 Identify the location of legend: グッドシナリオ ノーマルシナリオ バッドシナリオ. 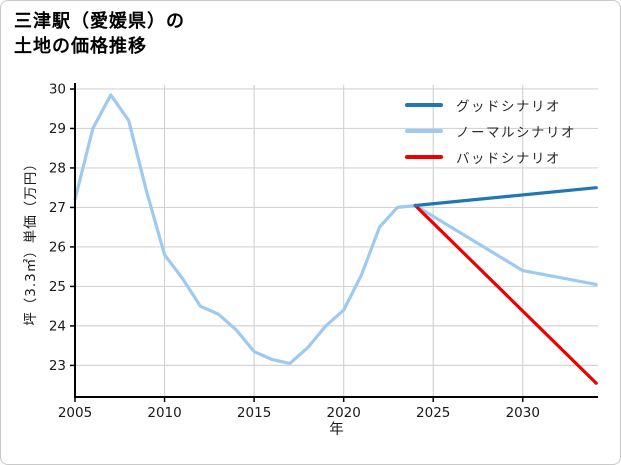
(490, 131).